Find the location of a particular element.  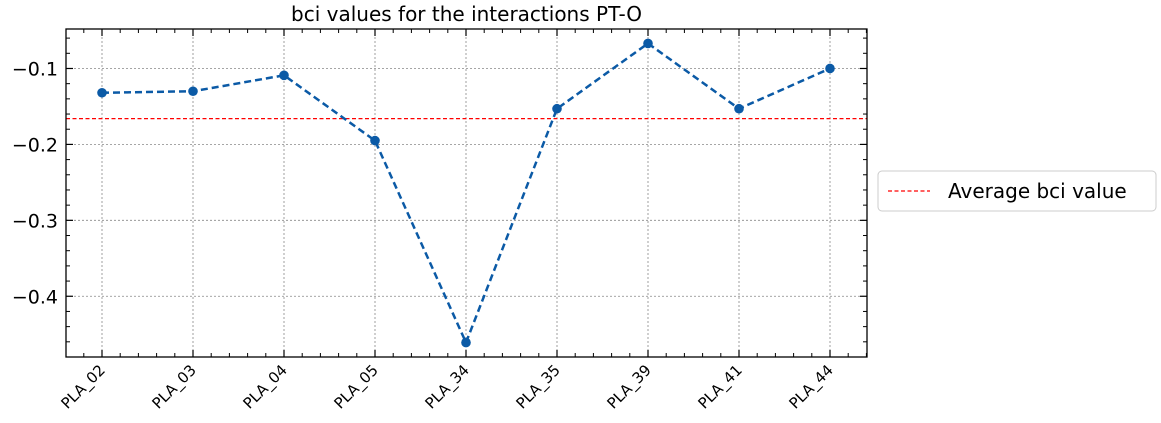

legend-label: Average bci value is located at coordinates (1037, 191).